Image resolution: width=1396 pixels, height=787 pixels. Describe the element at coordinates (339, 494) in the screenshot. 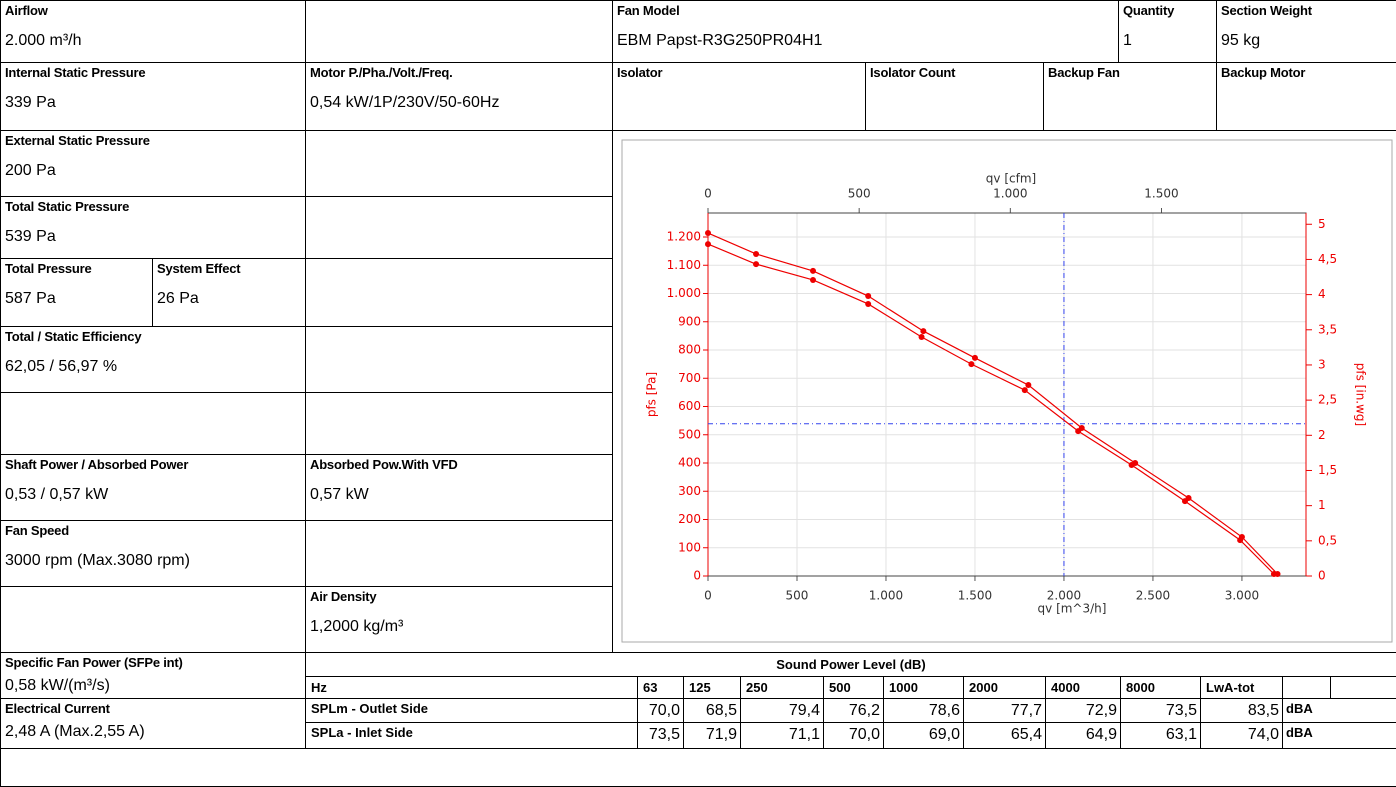

I see `field-value: 0,57 kW` at that location.